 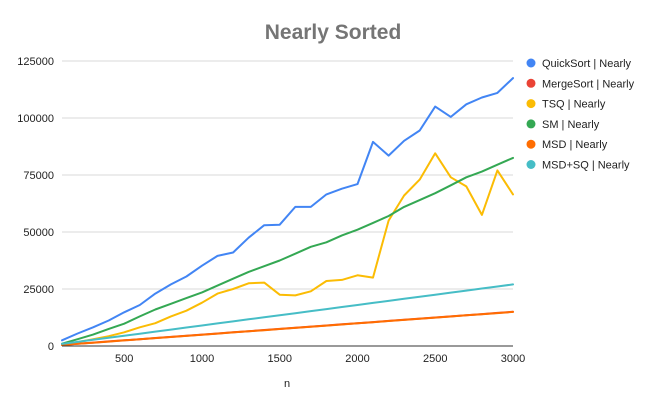 What do you see at coordinates (435, 359) in the screenshot?
I see `x-tick-label: 2500` at bounding box center [435, 359].